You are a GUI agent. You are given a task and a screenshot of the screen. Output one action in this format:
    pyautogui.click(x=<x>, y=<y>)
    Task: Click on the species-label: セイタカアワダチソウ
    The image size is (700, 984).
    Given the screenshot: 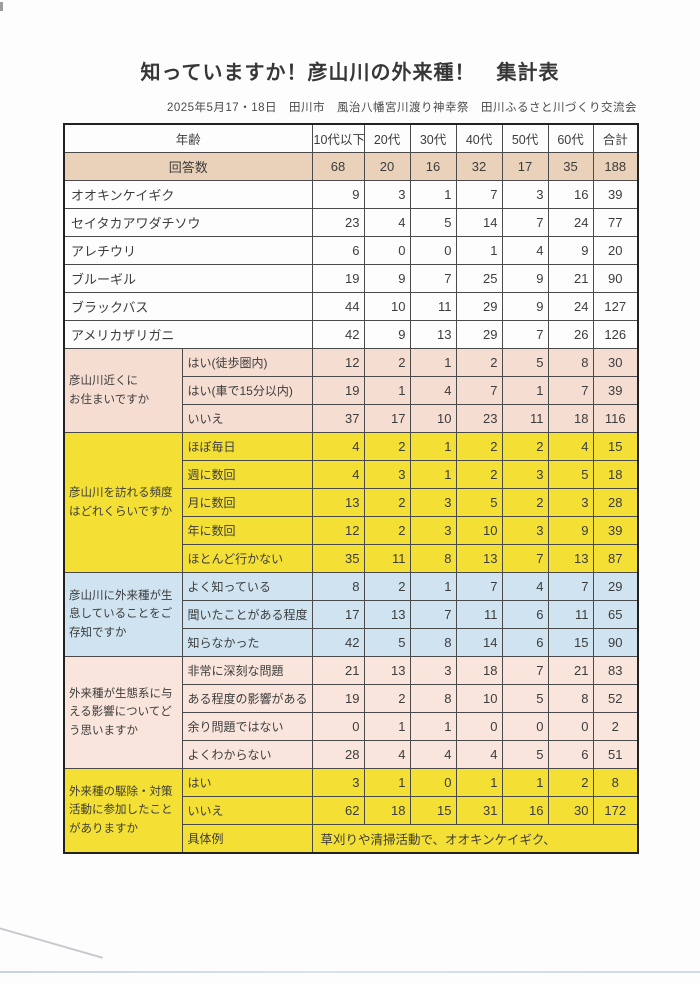 What is the action you would take?
    pyautogui.click(x=188, y=222)
    